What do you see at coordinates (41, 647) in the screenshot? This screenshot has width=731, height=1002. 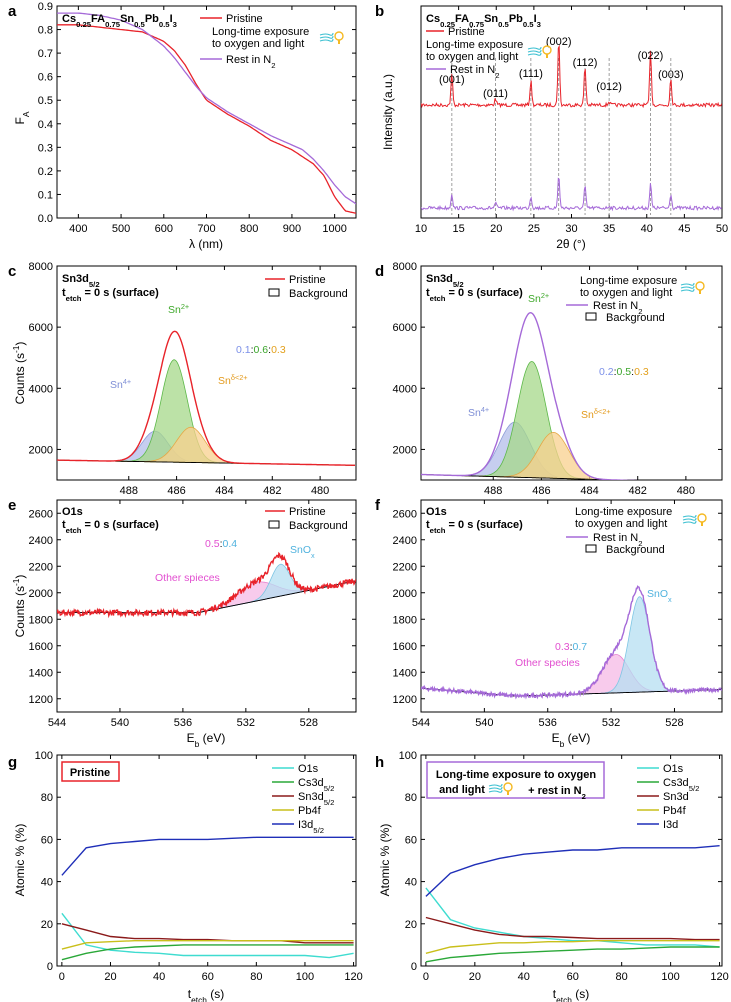 I see `y-tick-label: 1600` at bounding box center [41, 647].